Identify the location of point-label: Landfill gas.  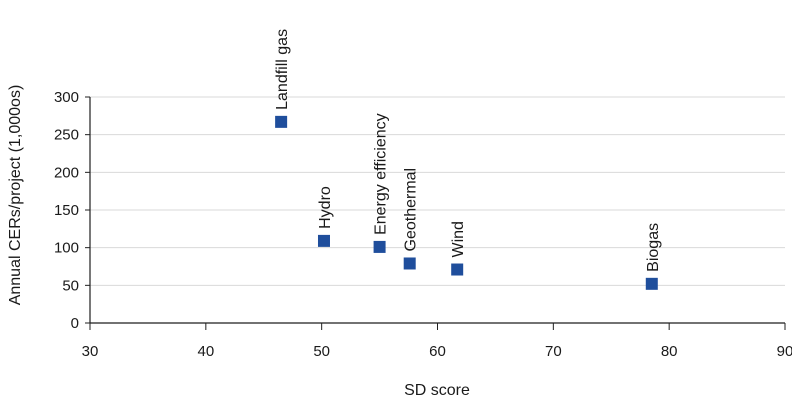
(282, 69).